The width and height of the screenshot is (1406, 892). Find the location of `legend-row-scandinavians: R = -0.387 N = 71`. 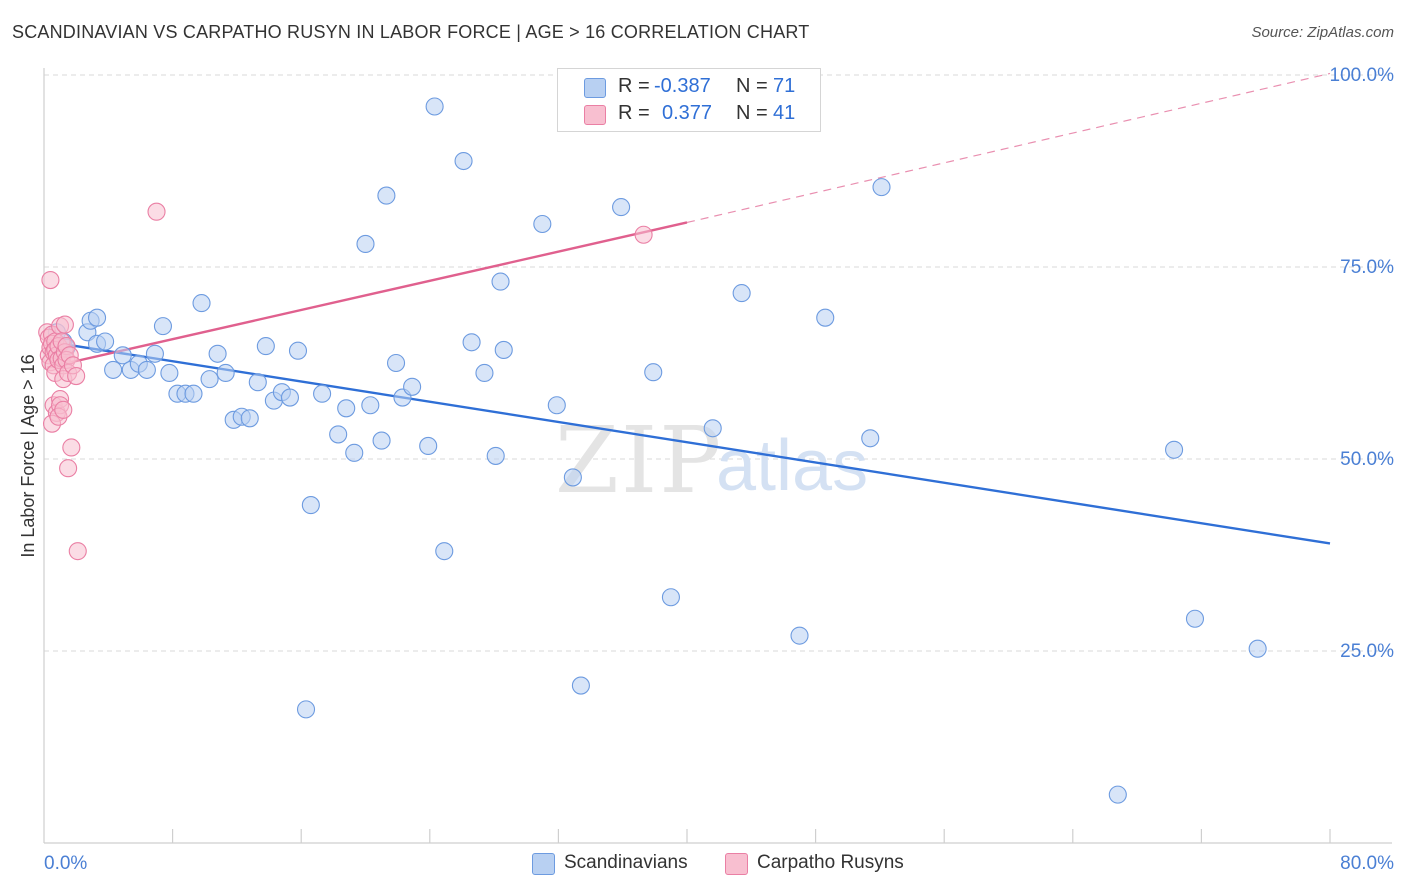

legend-row-scandinavians: R = -0.387 N = 71 is located at coordinates (689, 87).